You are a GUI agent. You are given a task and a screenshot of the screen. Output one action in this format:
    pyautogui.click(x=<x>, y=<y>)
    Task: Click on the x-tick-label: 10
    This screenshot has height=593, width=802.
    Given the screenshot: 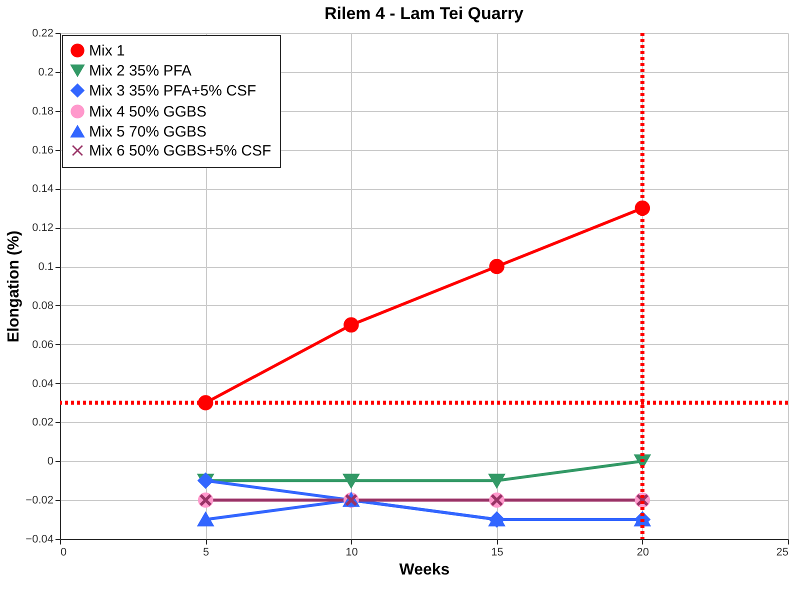 What is the action you would take?
    pyautogui.click(x=352, y=552)
    